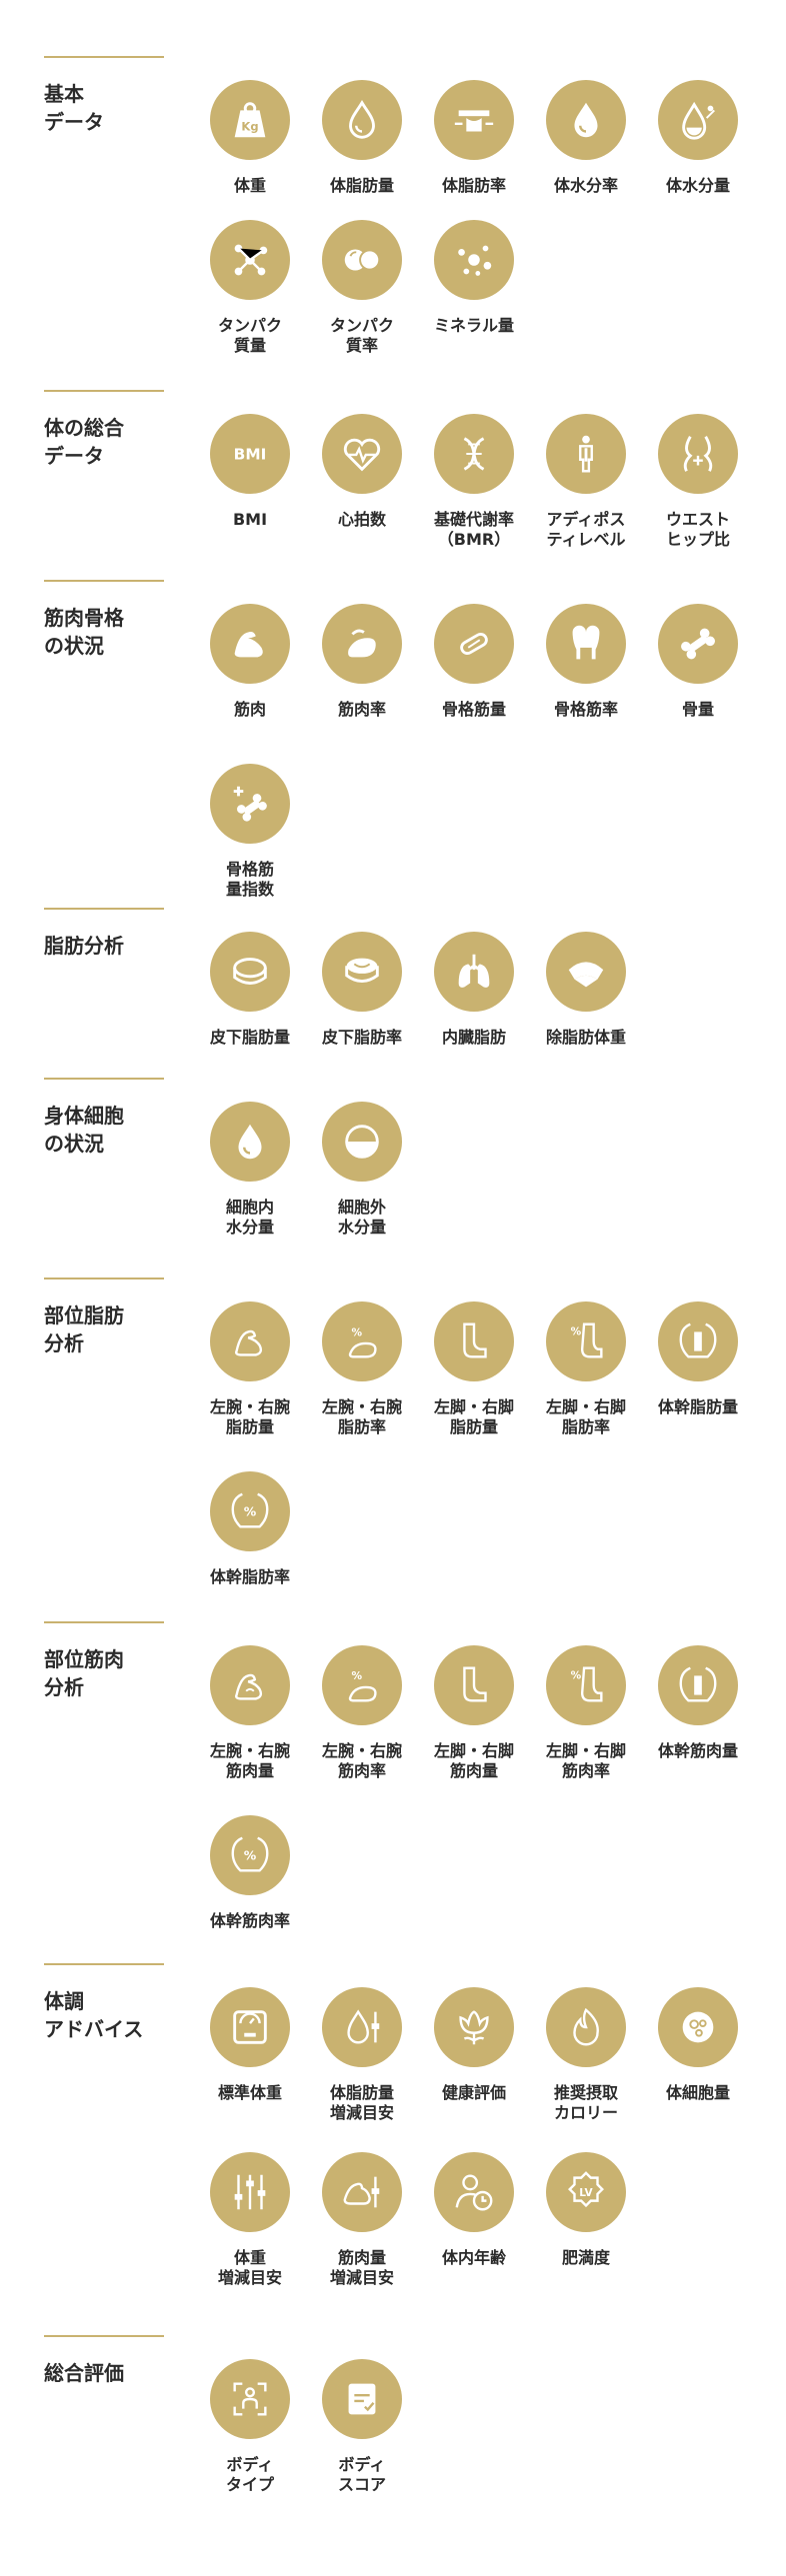  Describe the element at coordinates (474, 2210) in the screenshot. I see `metric-item: 体内年齢` at that location.